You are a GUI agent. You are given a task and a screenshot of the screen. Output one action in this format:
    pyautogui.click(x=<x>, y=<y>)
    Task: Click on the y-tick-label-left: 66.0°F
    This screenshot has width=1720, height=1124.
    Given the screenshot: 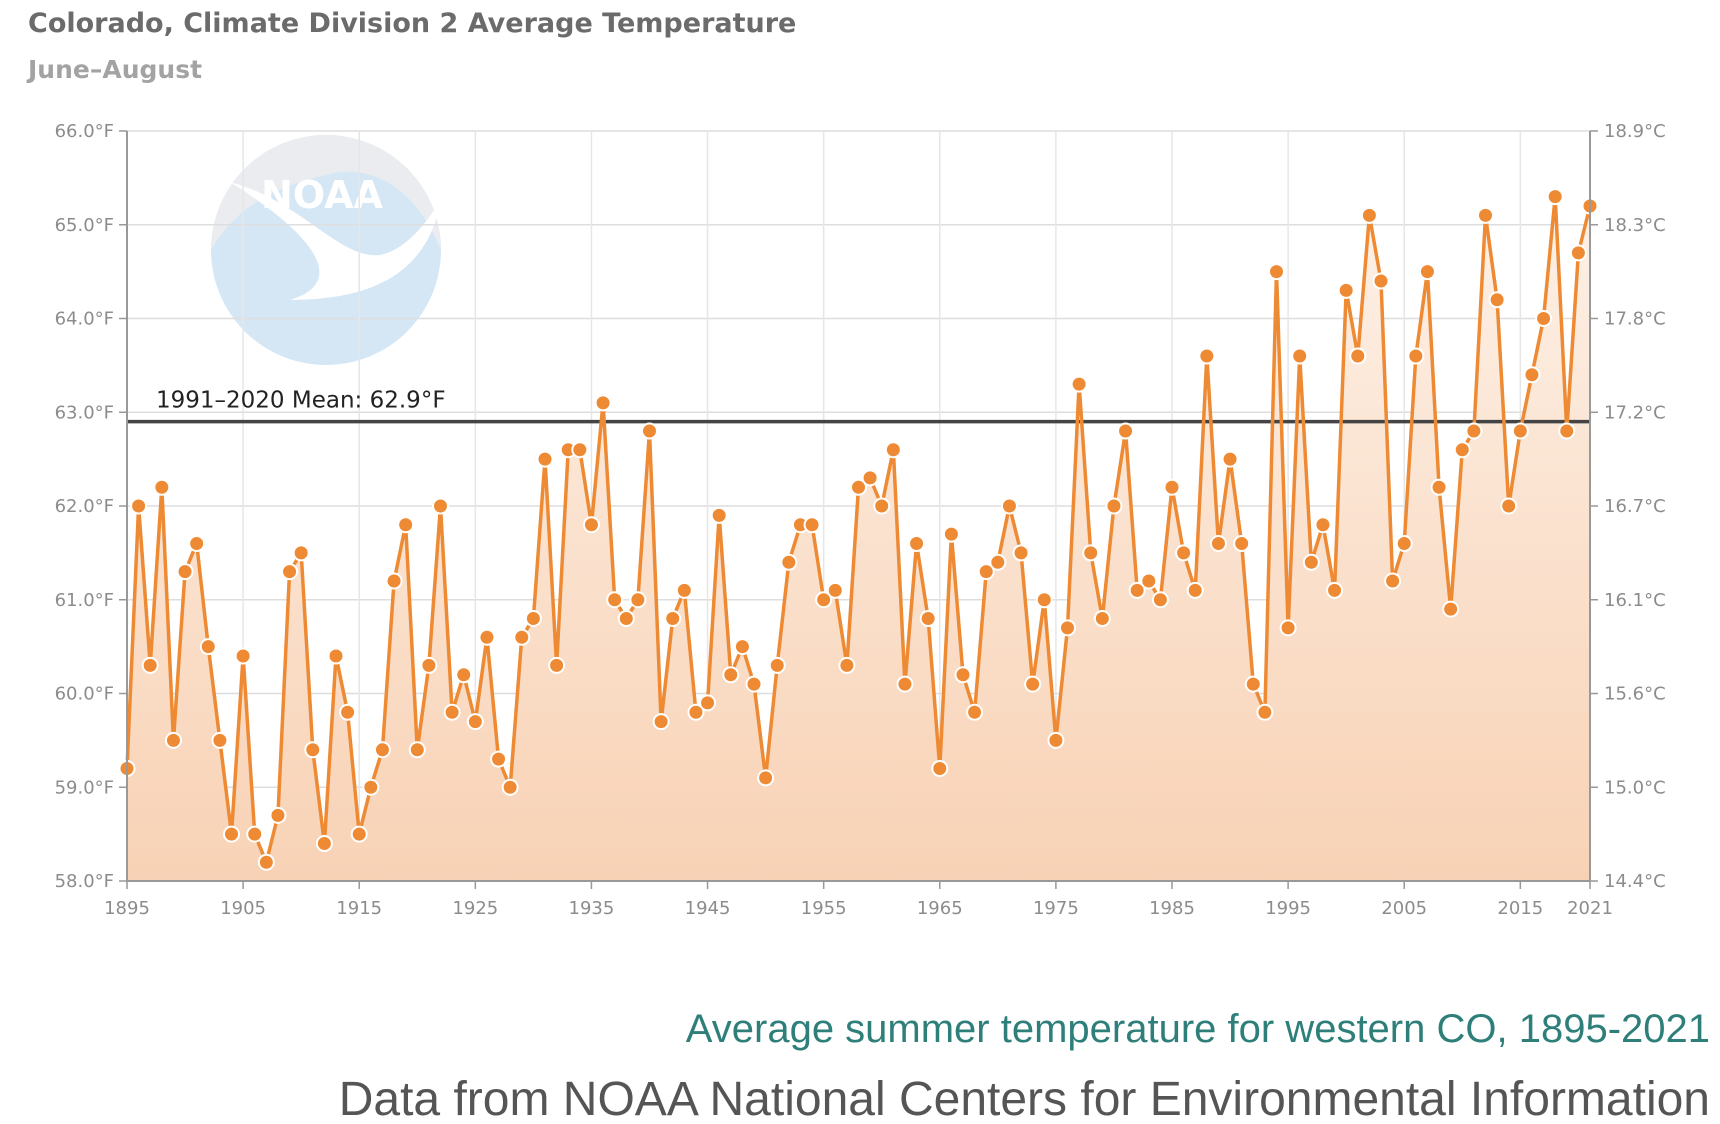 What is the action you would take?
    pyautogui.click(x=84, y=131)
    